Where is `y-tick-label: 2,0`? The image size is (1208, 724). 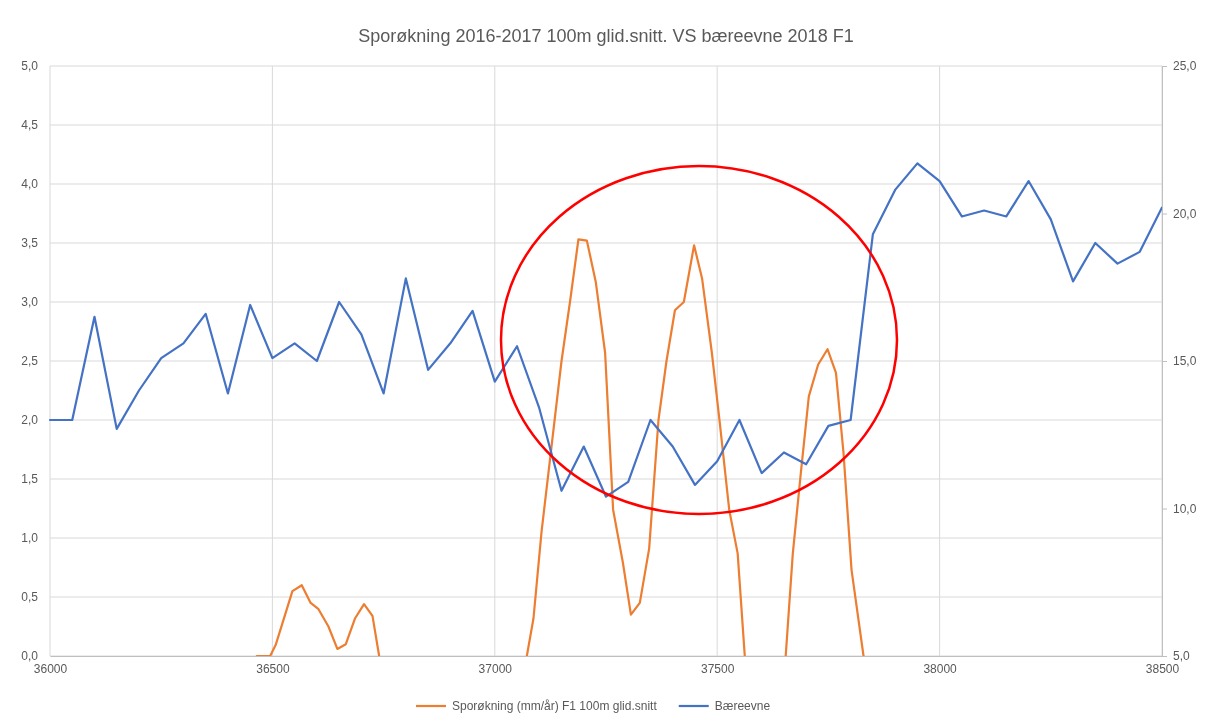 y-tick-label: 2,0 is located at coordinates (30, 420).